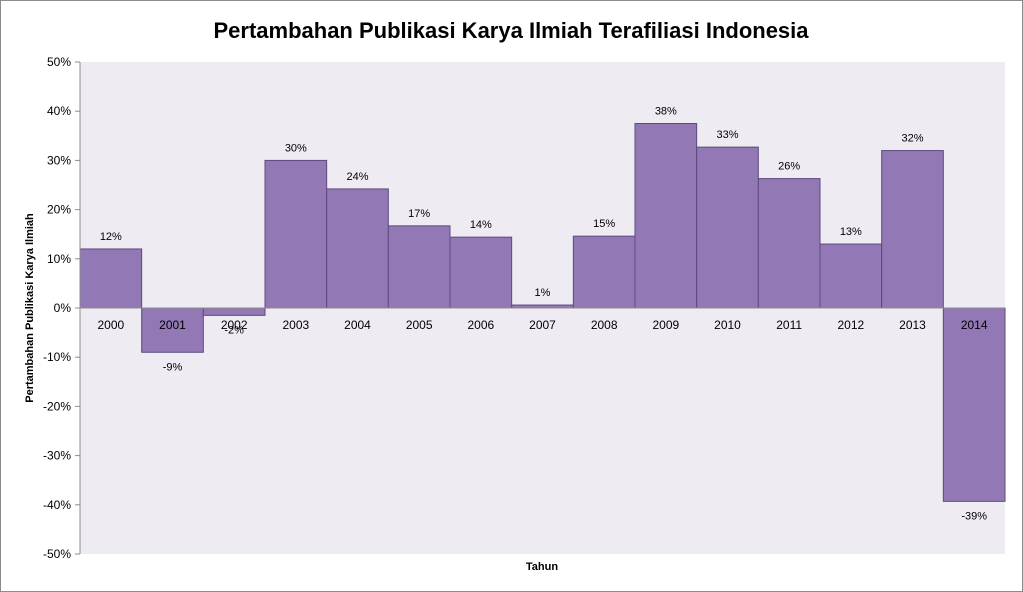  I want to click on category-label: 2014, so click(974, 325).